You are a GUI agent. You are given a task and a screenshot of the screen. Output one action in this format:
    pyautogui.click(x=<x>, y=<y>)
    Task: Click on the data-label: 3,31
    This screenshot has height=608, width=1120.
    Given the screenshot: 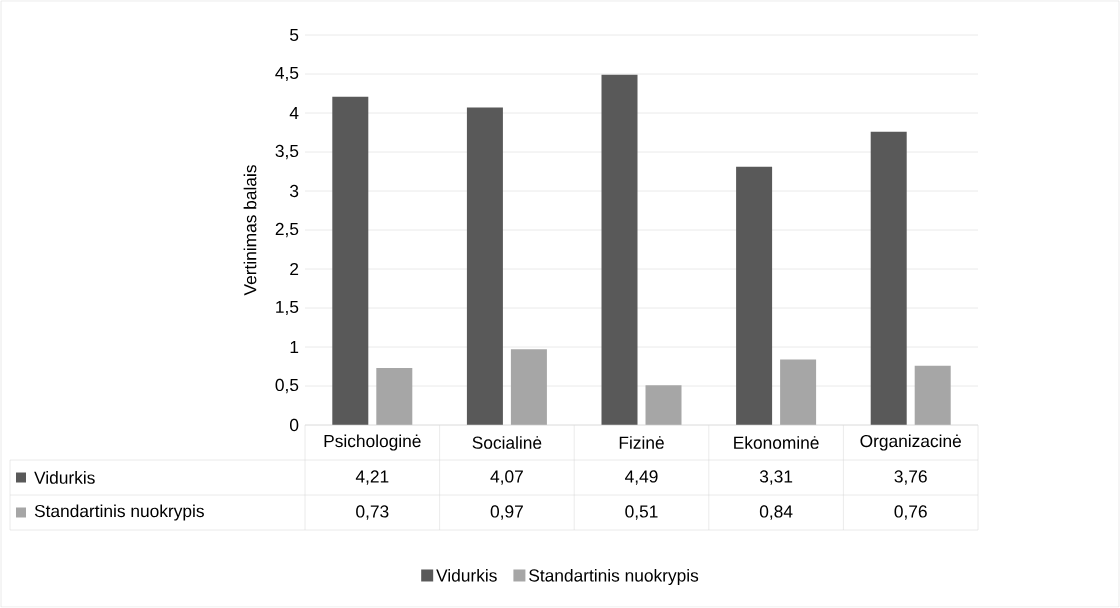 What is the action you would take?
    pyautogui.click(x=776, y=477)
    